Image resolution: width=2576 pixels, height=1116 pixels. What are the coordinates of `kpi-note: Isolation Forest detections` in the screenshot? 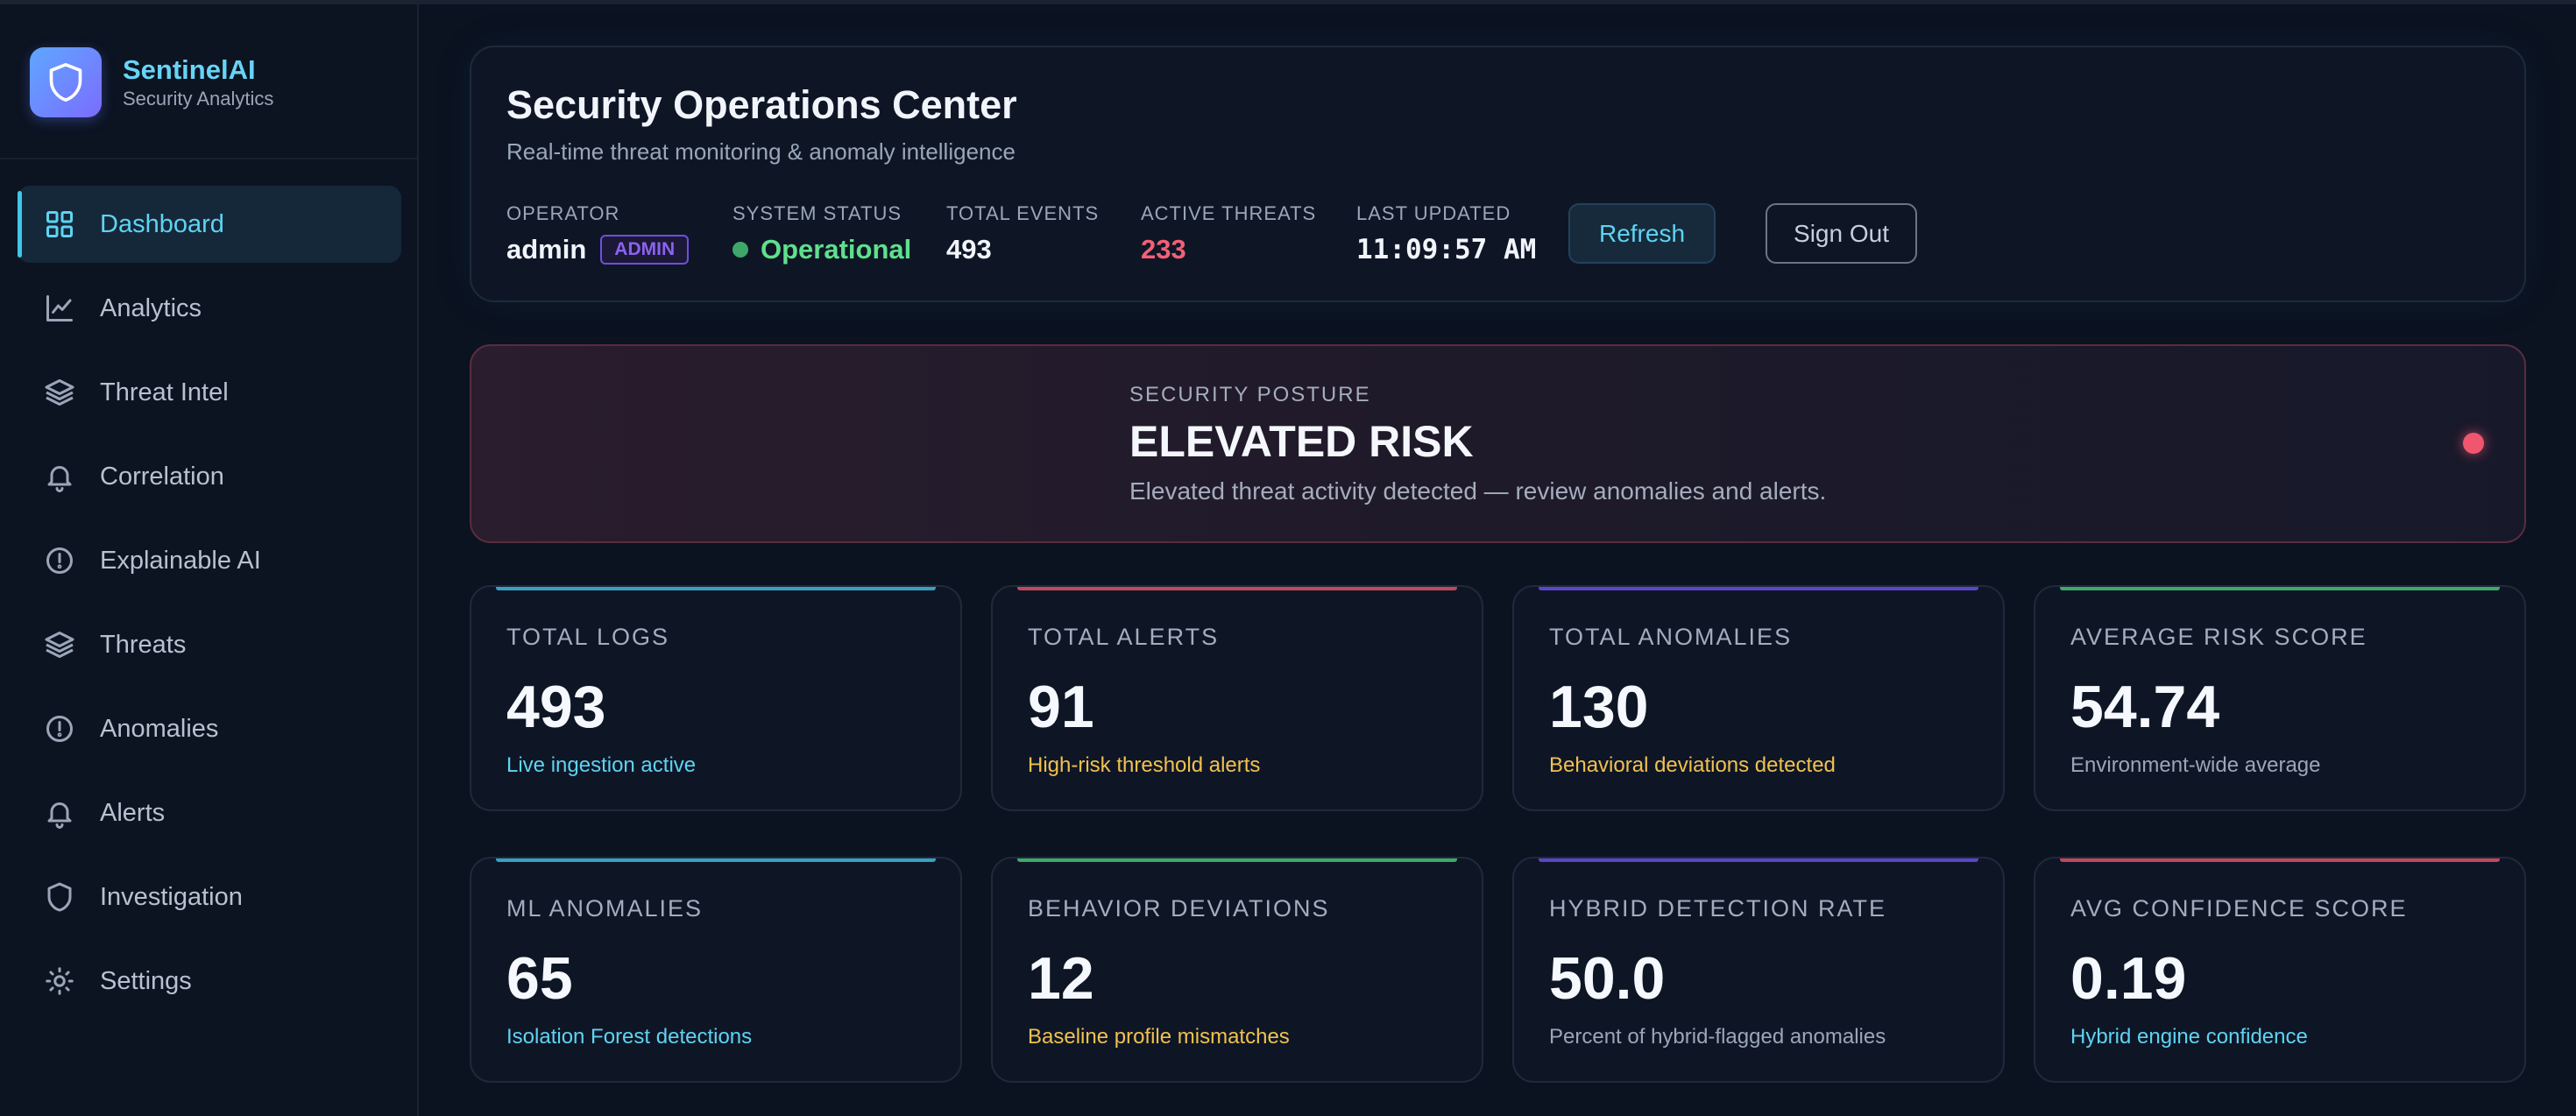 It's located at (629, 1037).